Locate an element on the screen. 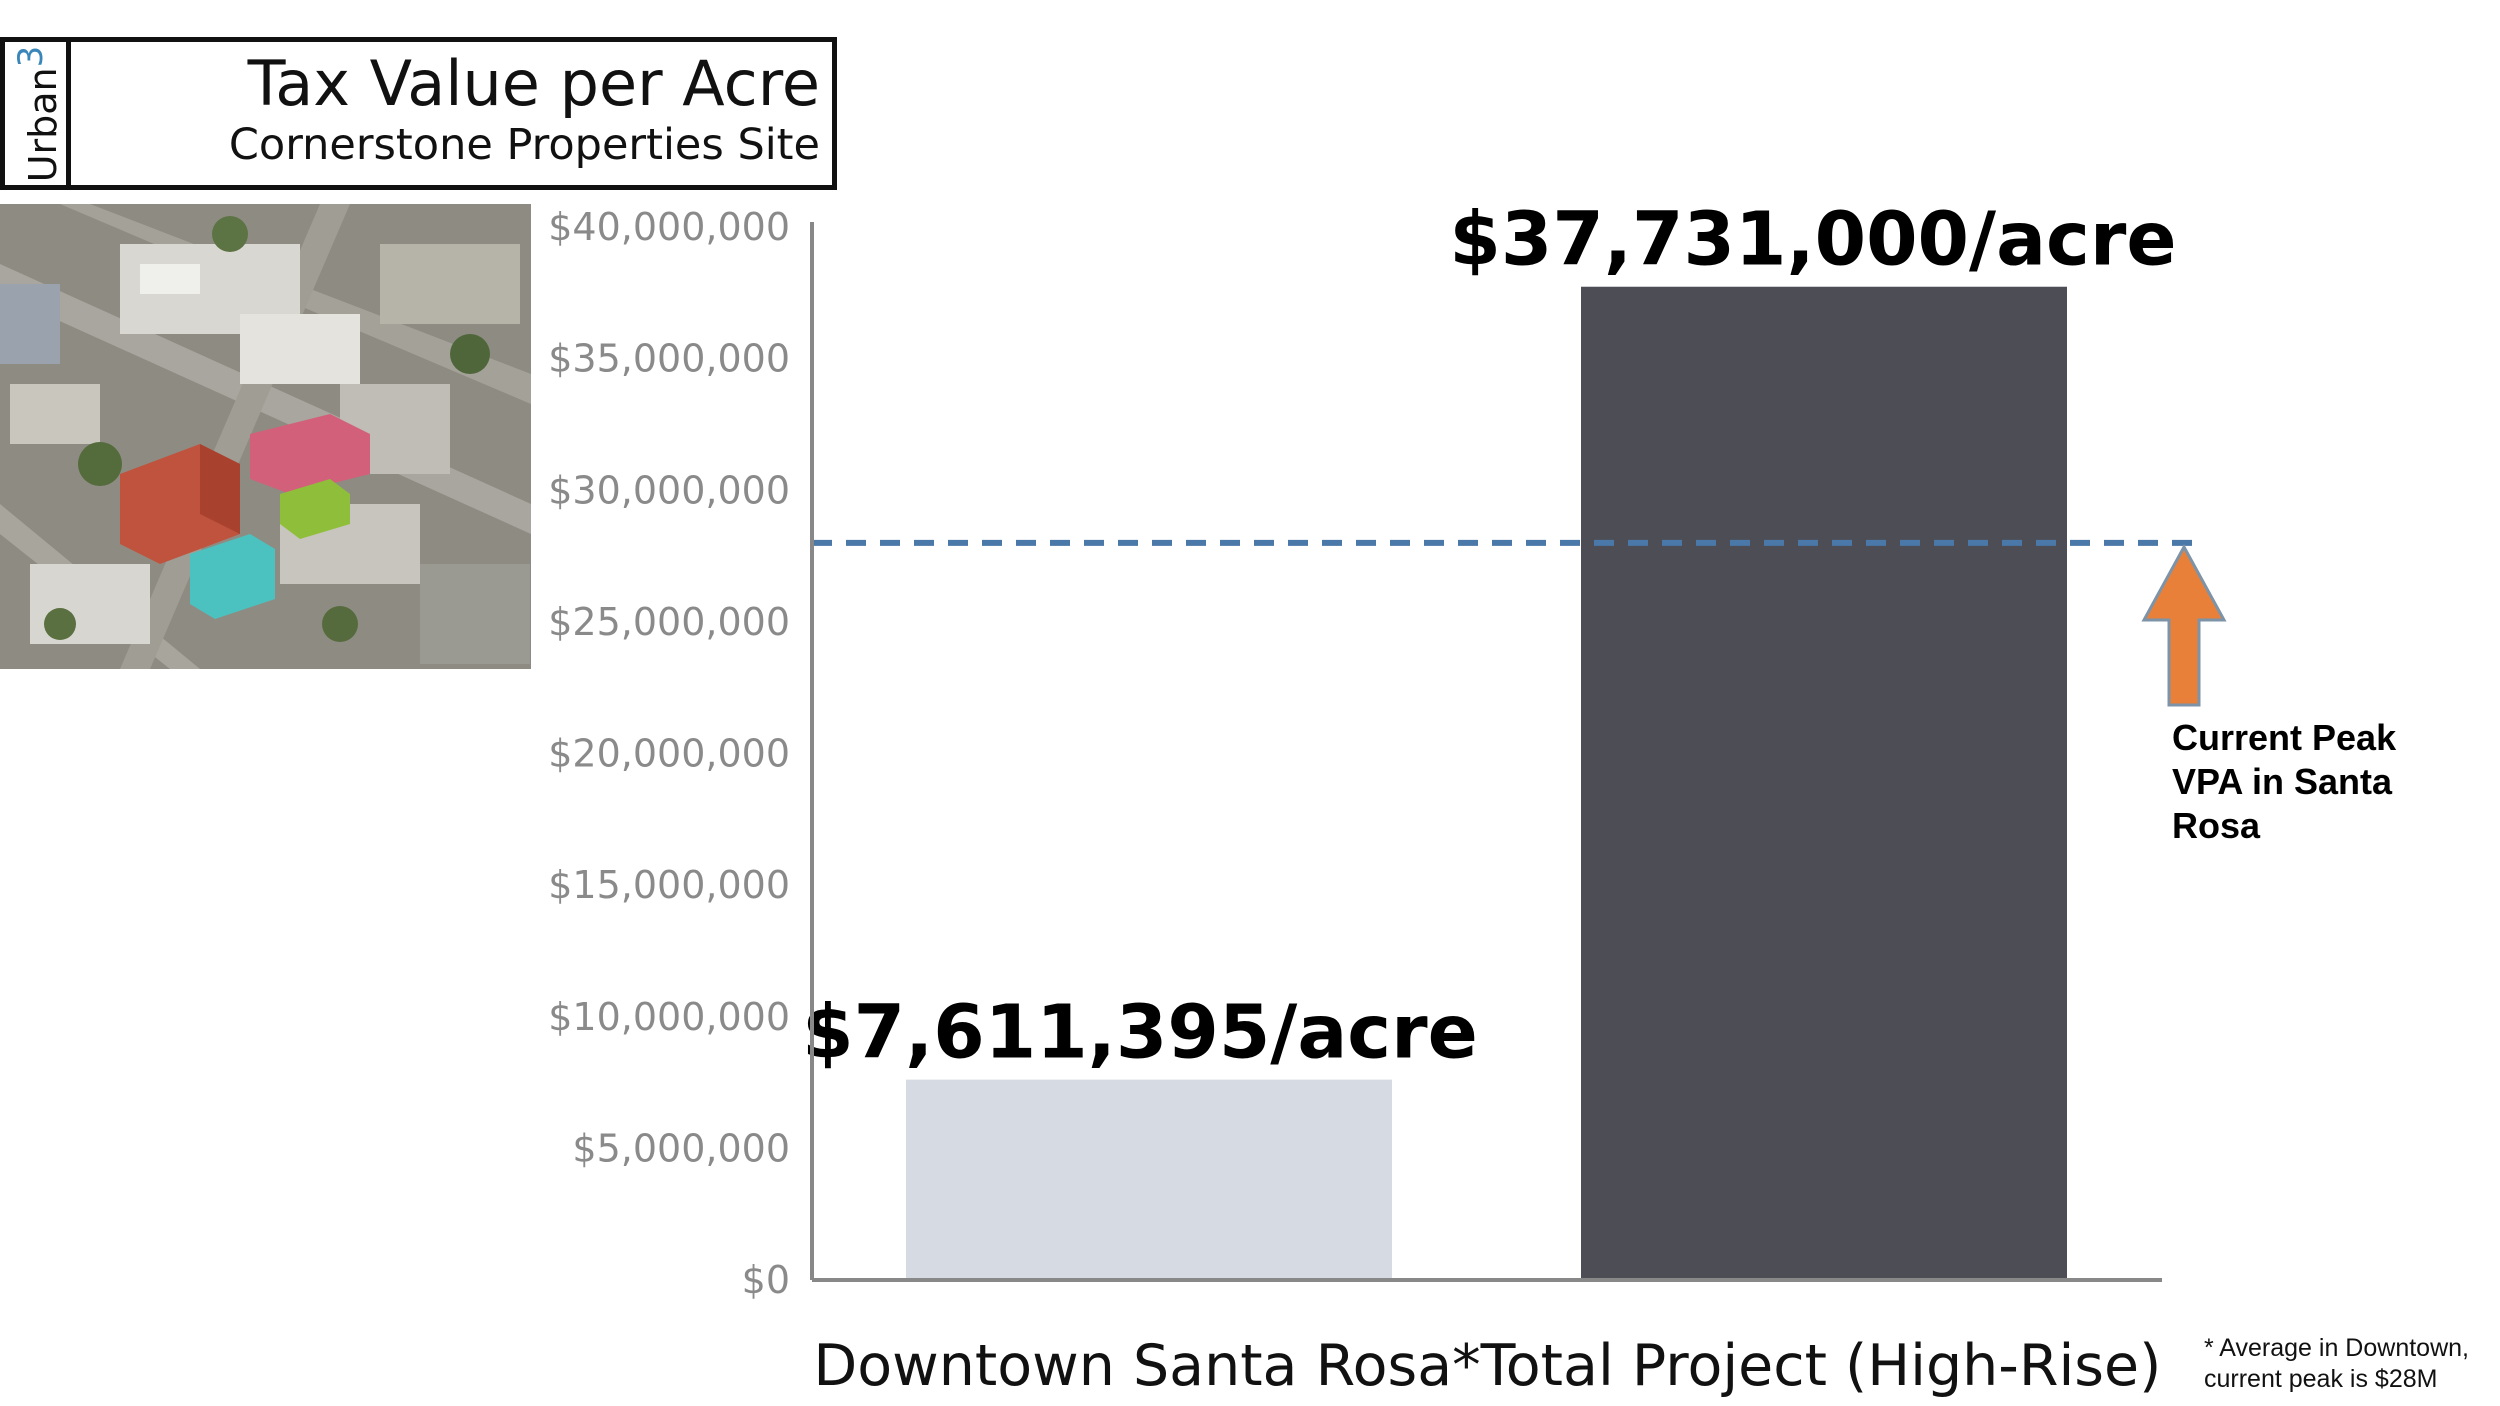  y-tick-label: $5,000,000 is located at coordinates (681, 1148).